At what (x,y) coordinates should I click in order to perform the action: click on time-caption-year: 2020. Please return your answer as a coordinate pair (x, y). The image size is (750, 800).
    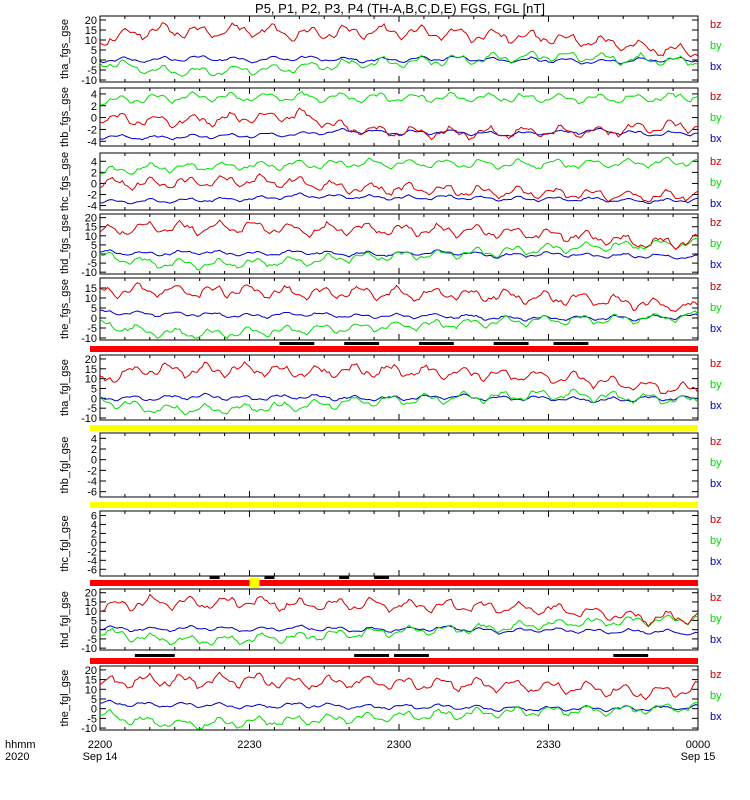
    Looking at the image, I should click on (17, 757).